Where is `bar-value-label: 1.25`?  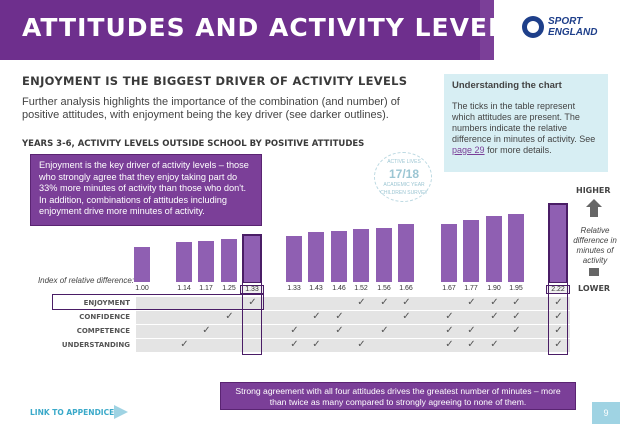
bar-value-label: 1.25 is located at coordinates (229, 288).